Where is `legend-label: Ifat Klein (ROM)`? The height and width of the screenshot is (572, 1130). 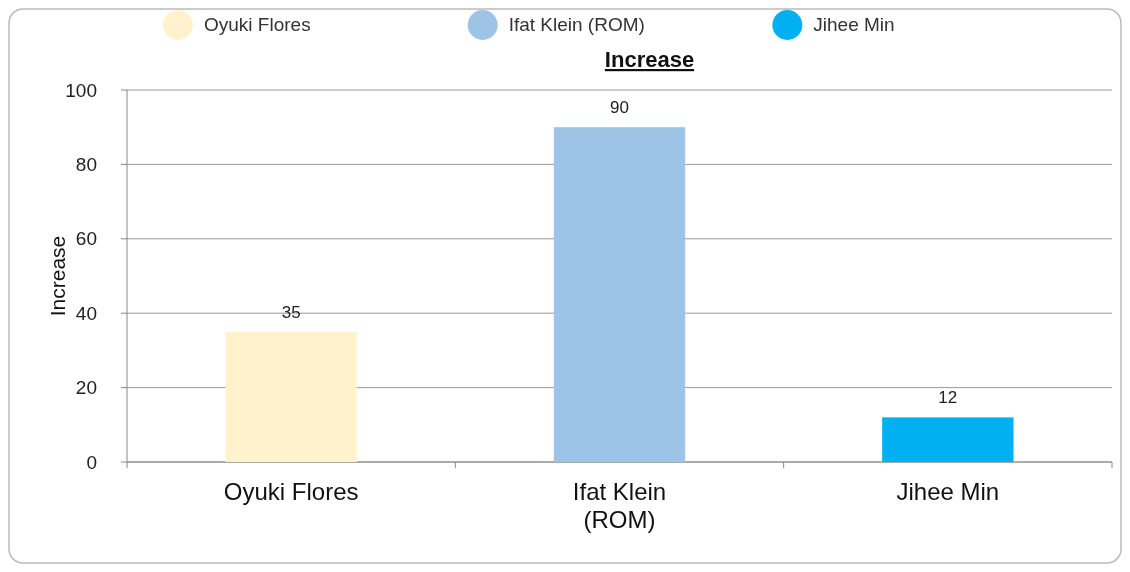
legend-label: Ifat Klein (ROM) is located at coordinates (576, 24).